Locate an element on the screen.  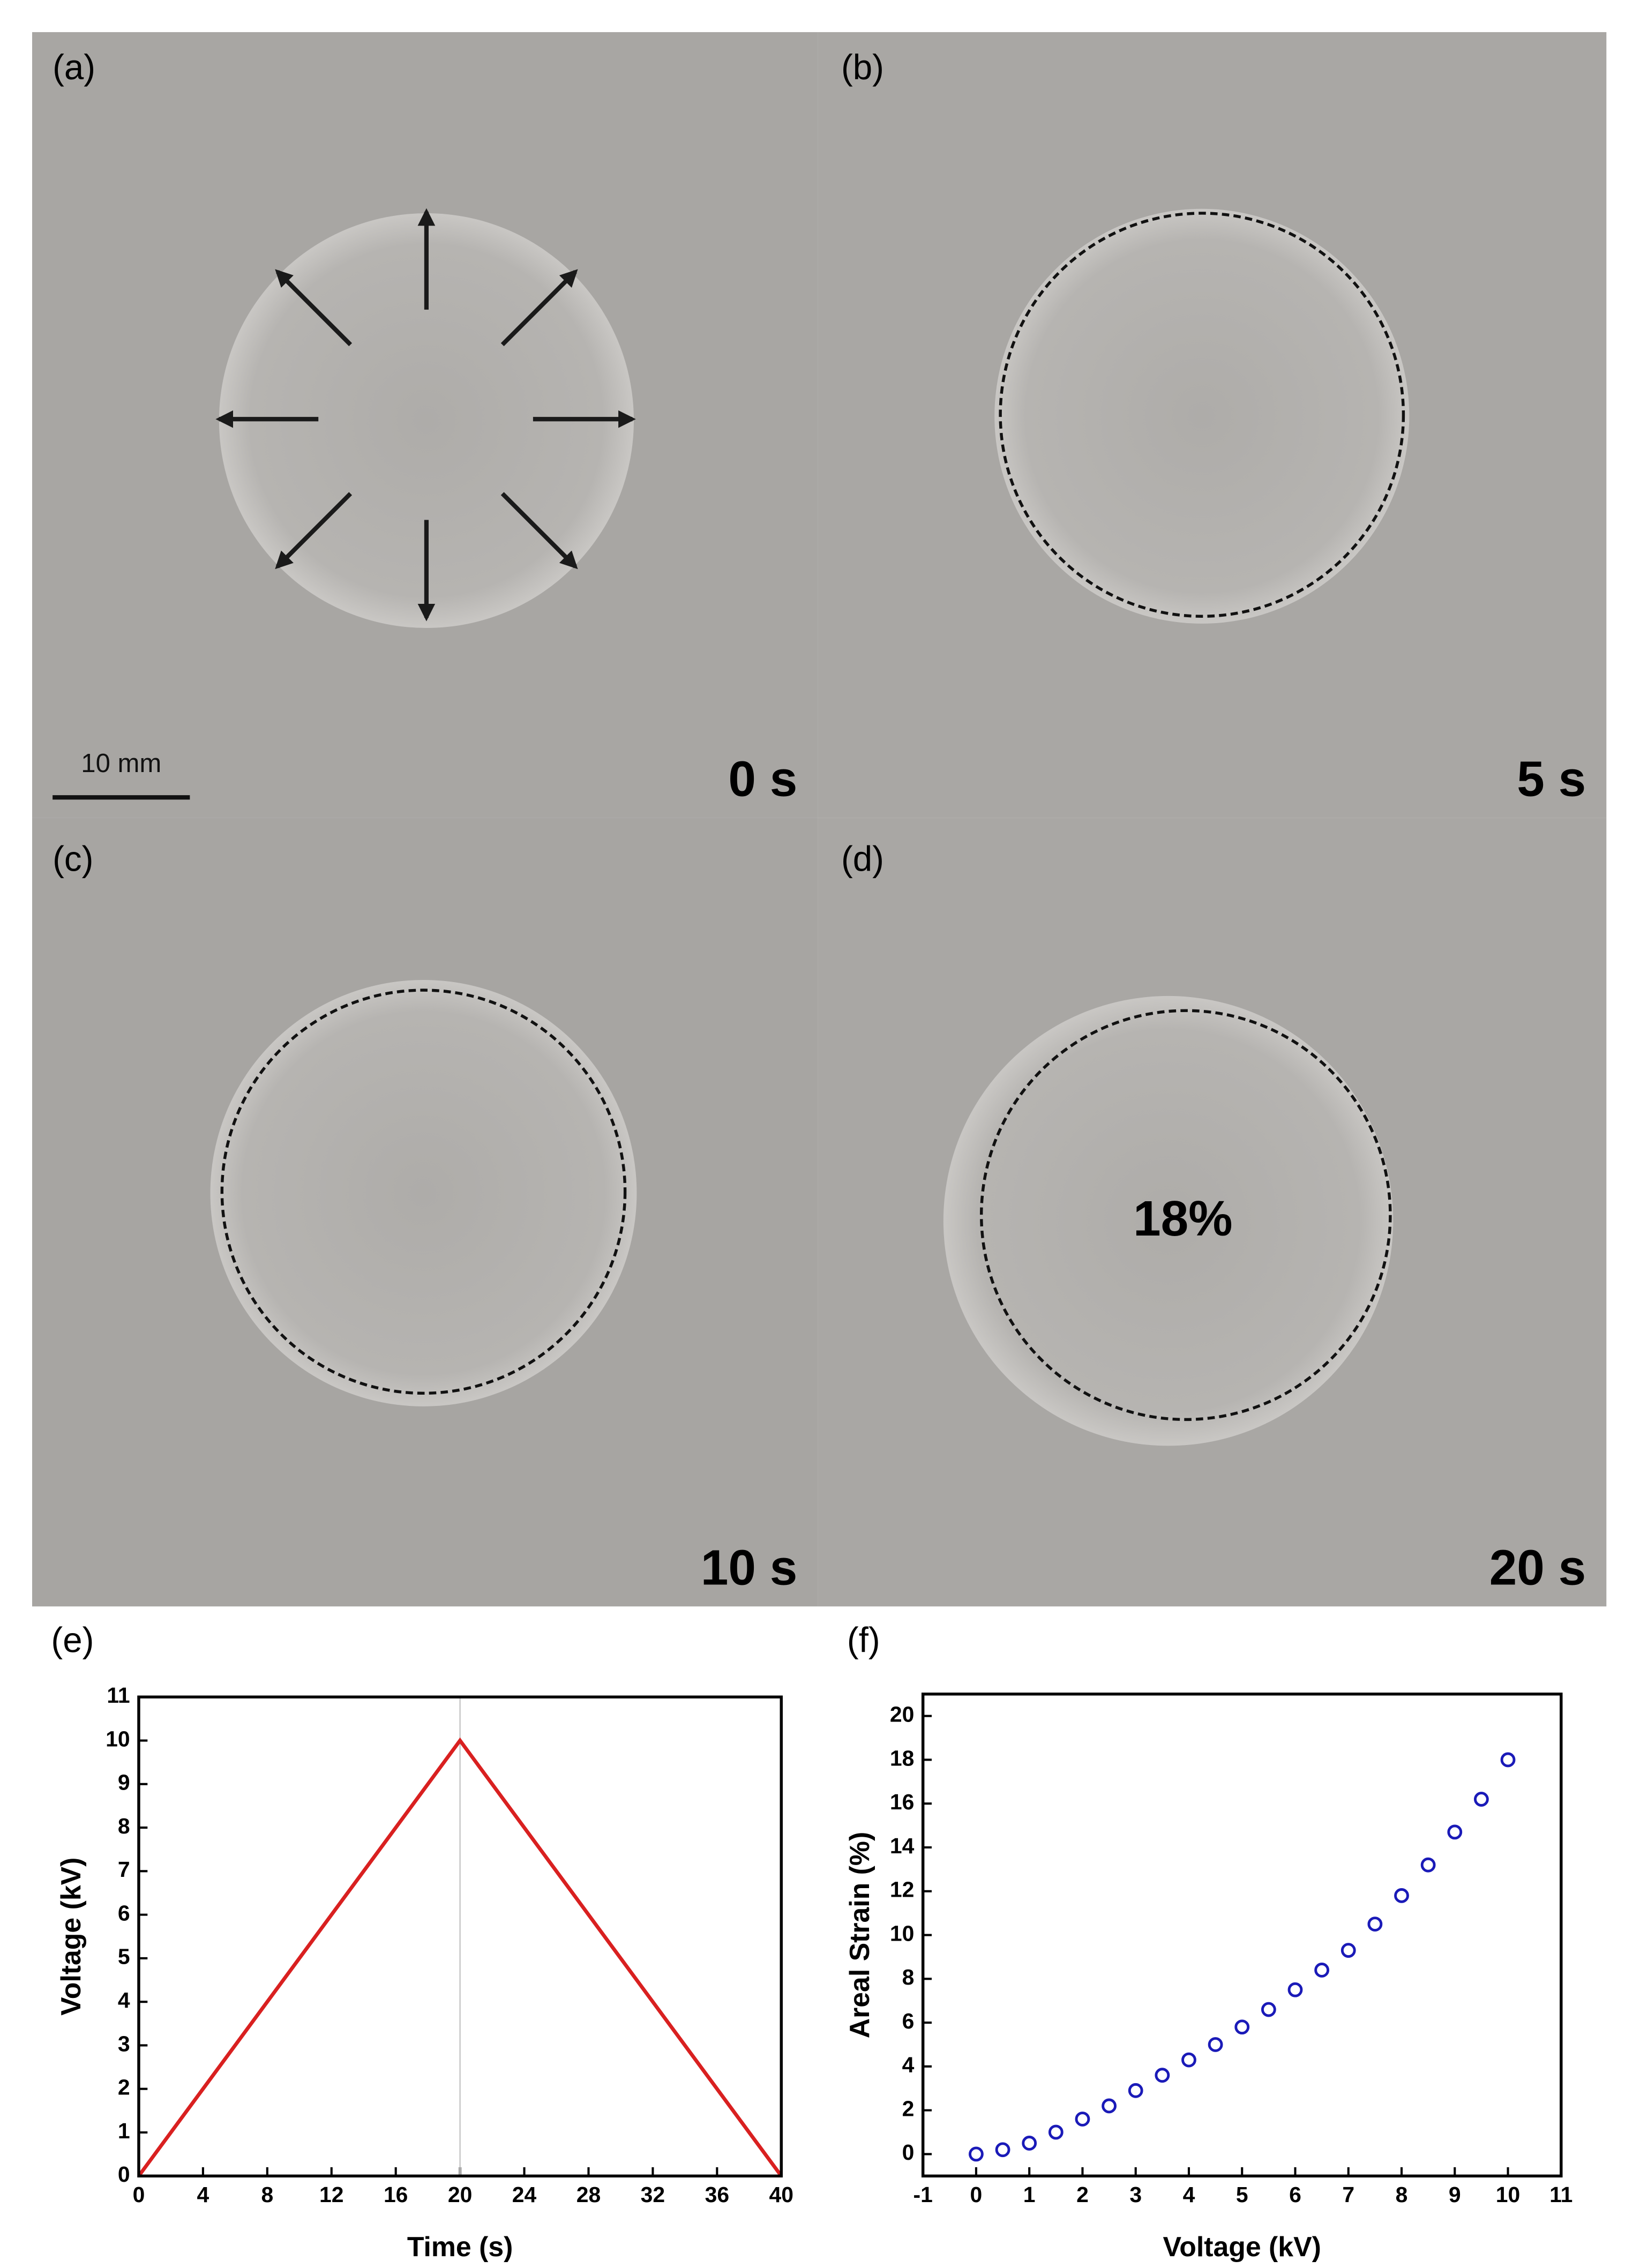
x-tick-label: -1 is located at coordinates (922, 2194).